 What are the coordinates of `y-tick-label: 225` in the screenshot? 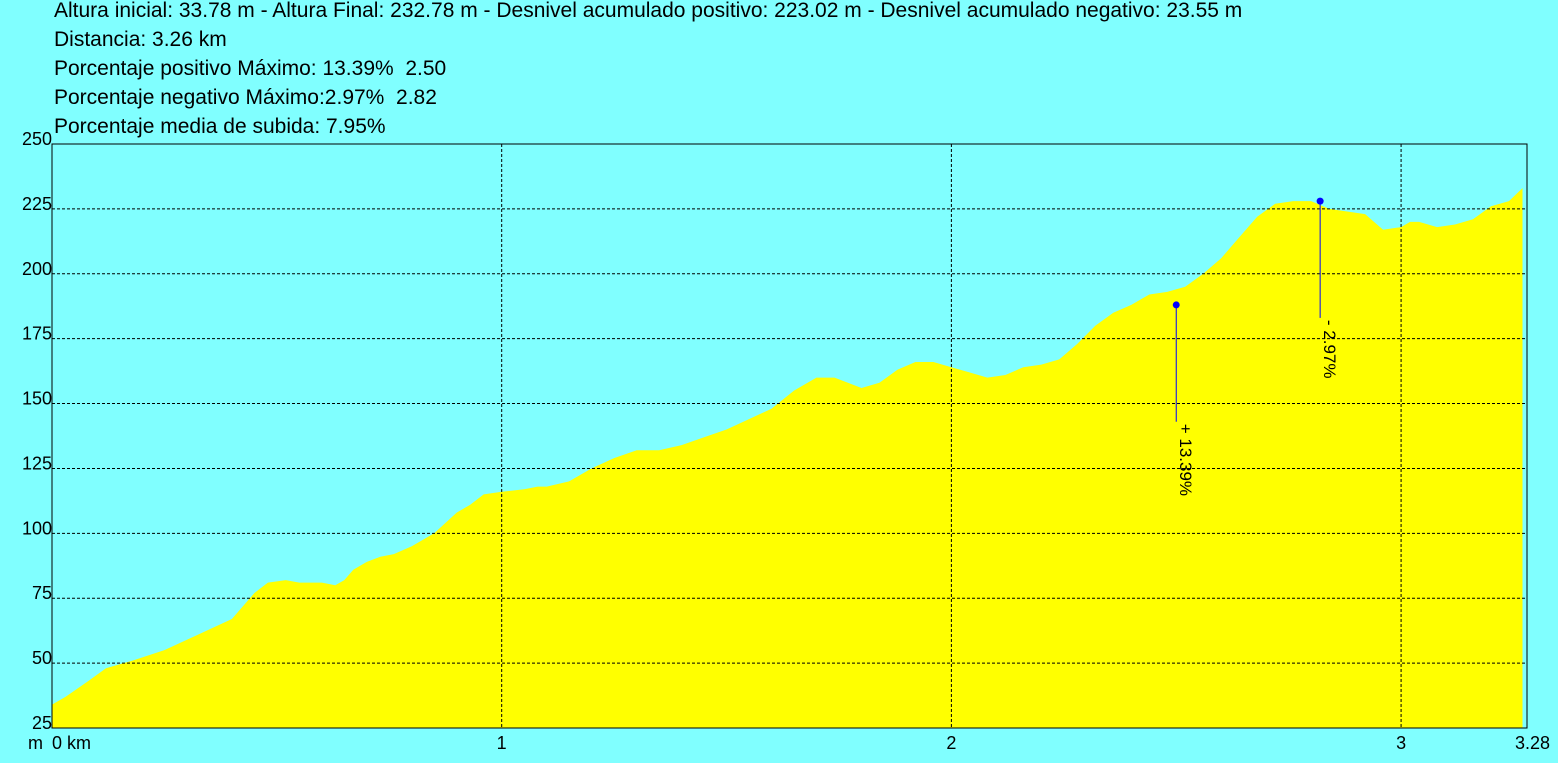 It's located at (37, 204).